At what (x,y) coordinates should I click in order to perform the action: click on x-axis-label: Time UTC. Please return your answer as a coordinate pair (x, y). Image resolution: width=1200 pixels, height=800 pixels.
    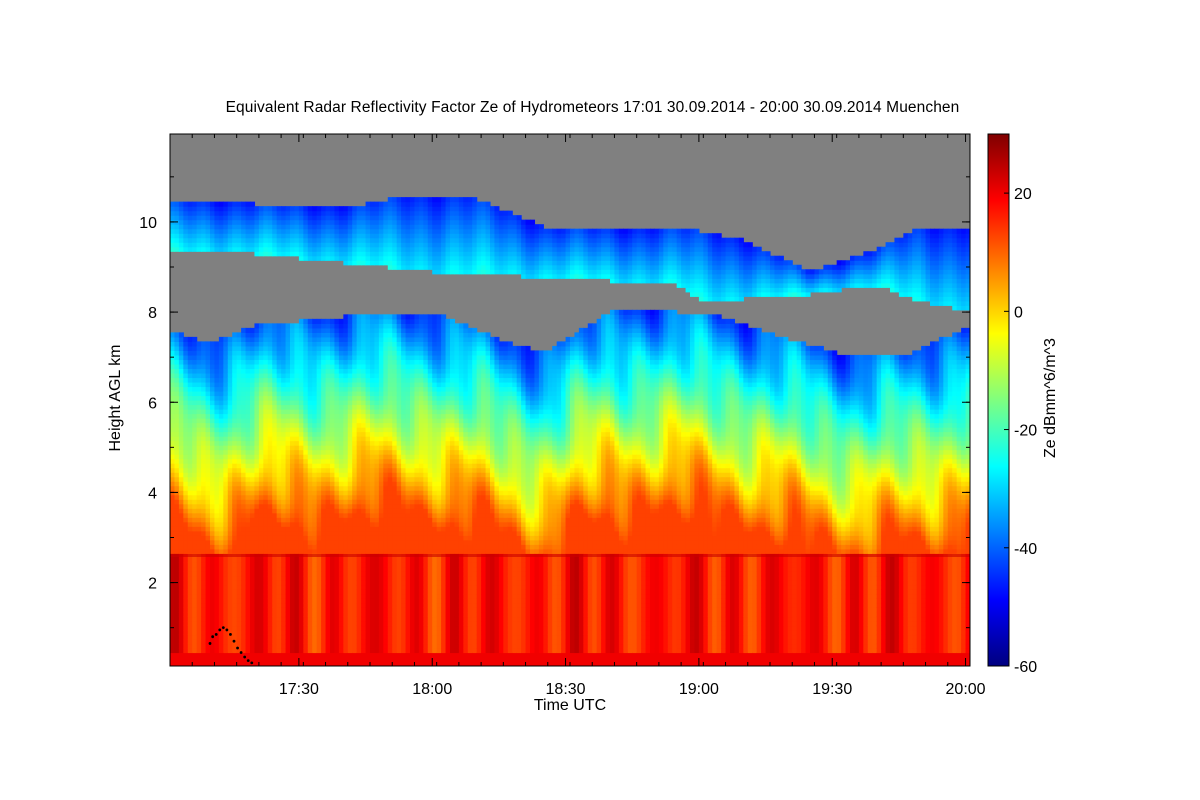
    Looking at the image, I should click on (570, 705).